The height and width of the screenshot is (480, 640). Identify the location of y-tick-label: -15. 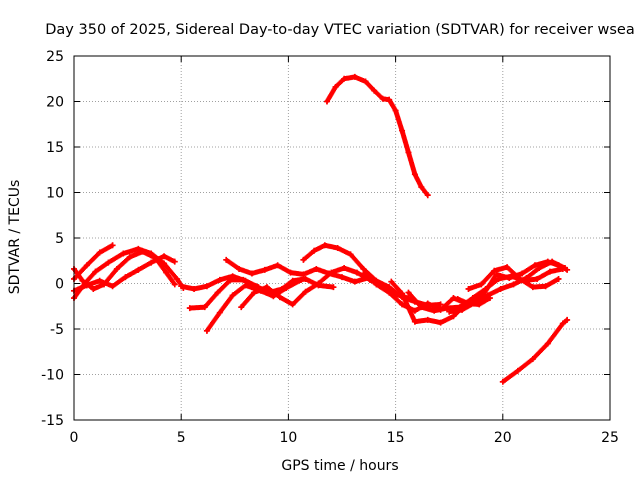
(52, 421).